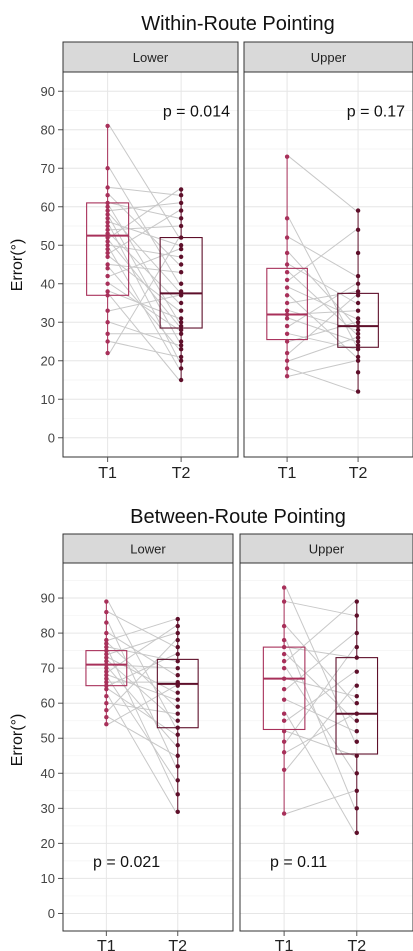  I want to click on facet-strip-label: Lower, so click(148, 549).